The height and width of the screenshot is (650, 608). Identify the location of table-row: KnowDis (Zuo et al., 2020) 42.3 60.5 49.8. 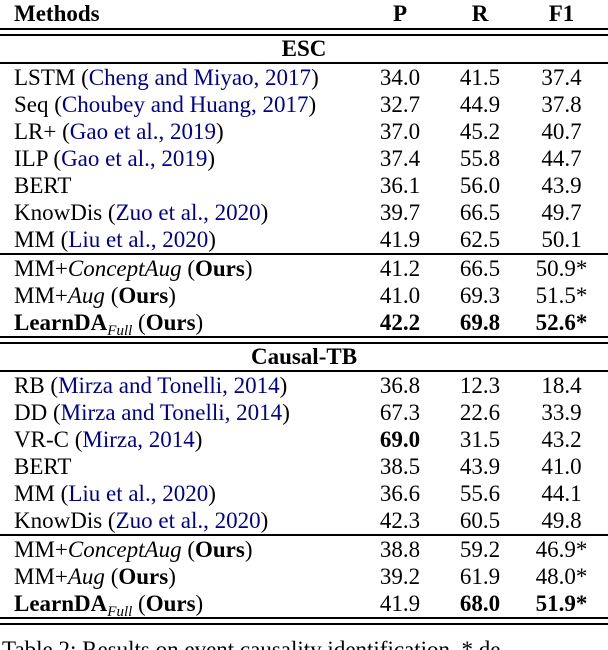
(304, 520).